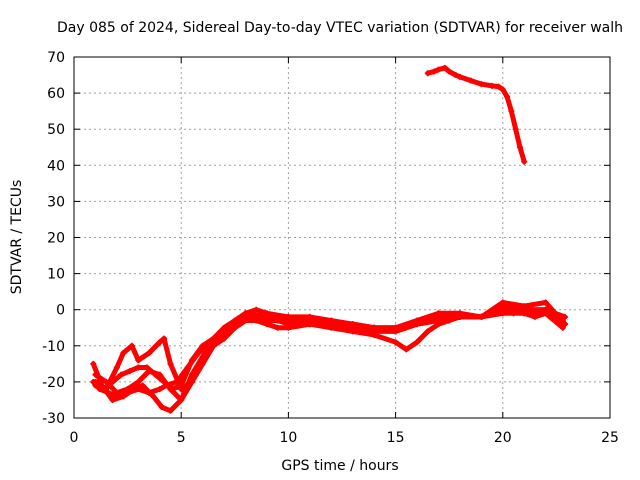  Describe the element at coordinates (74, 438) in the screenshot. I see `x-tick-label: 0` at that location.